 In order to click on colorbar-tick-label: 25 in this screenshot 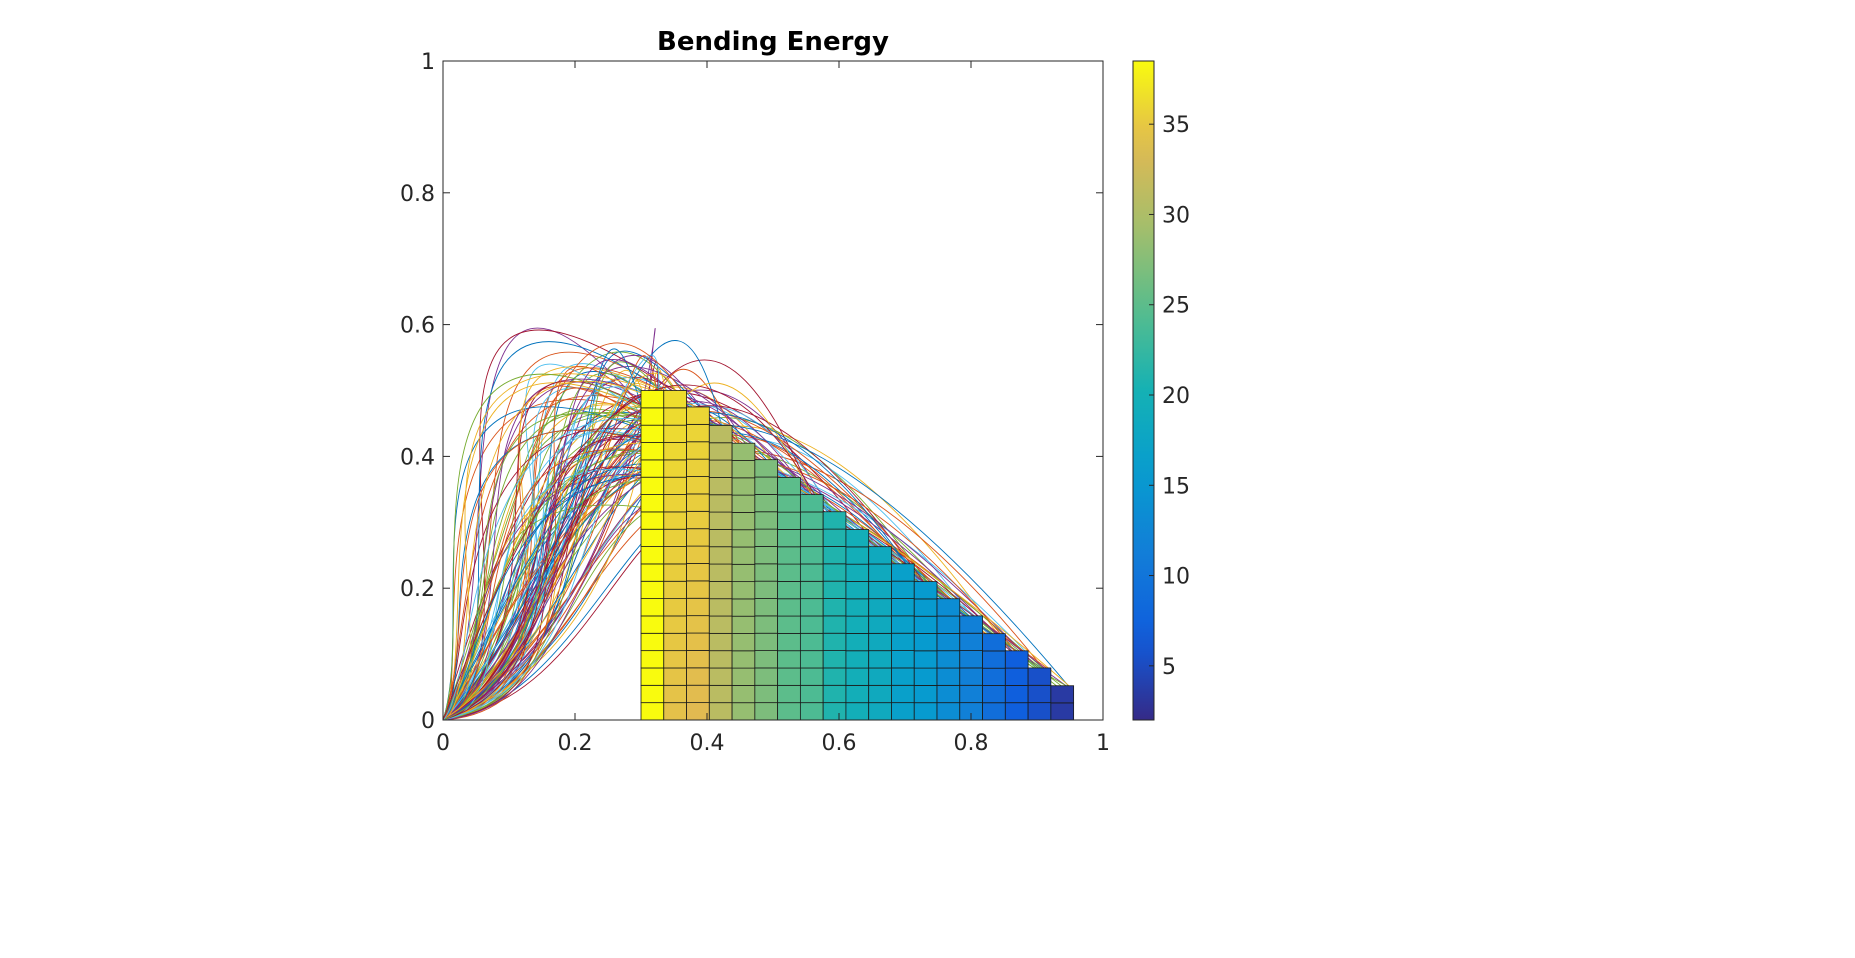, I will do `click(1176, 306)`.